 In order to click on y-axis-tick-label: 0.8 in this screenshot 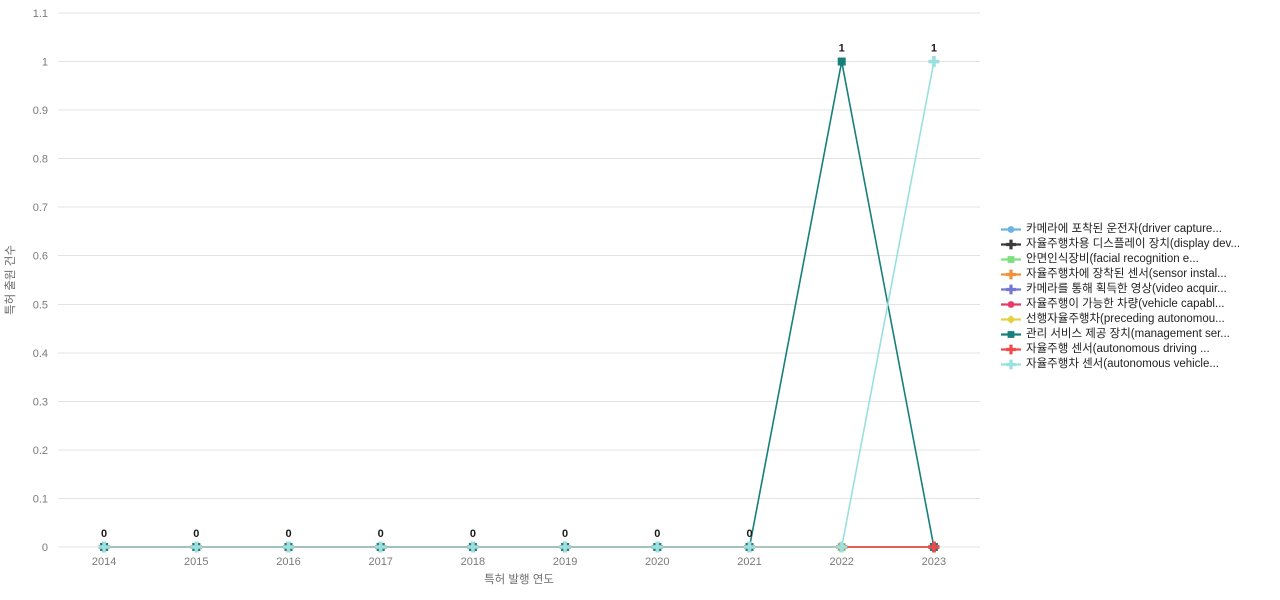, I will do `click(40, 160)`.